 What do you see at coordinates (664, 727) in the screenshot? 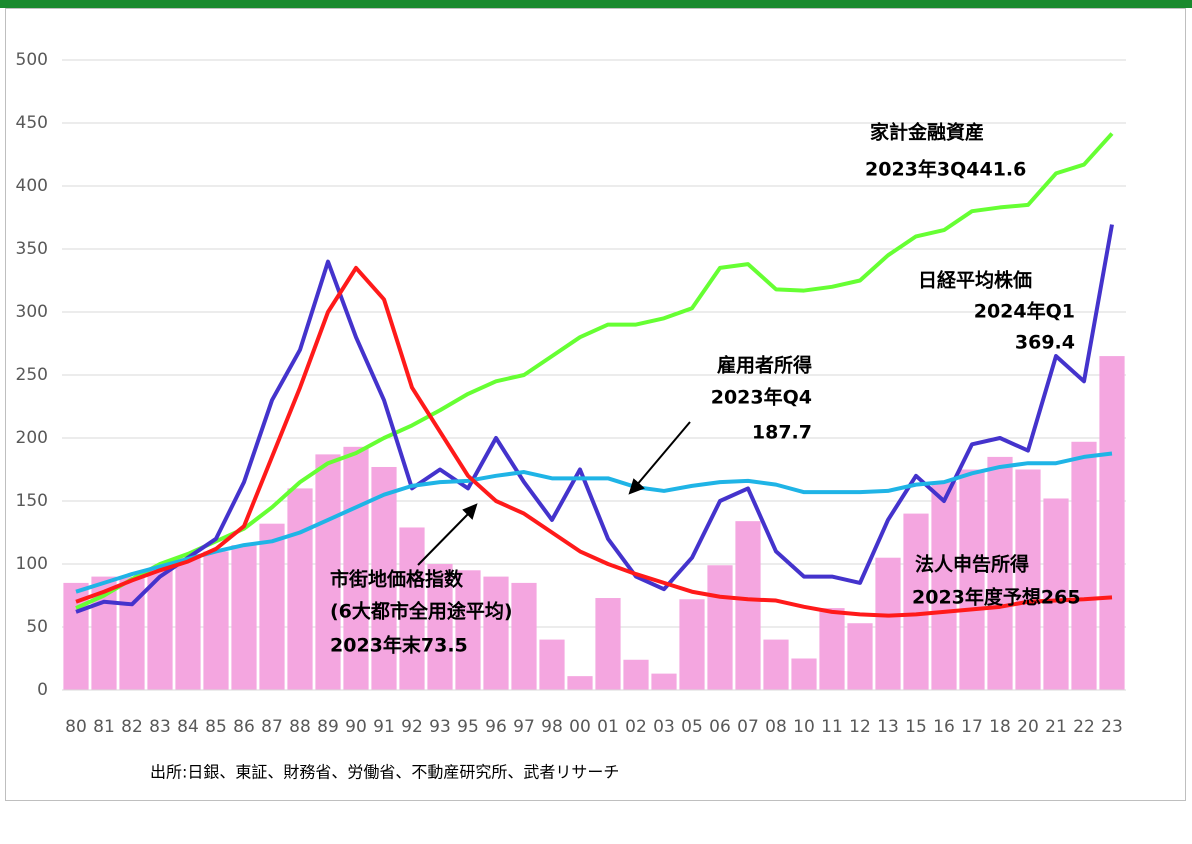
I see `x-tick-label: 03` at bounding box center [664, 727].